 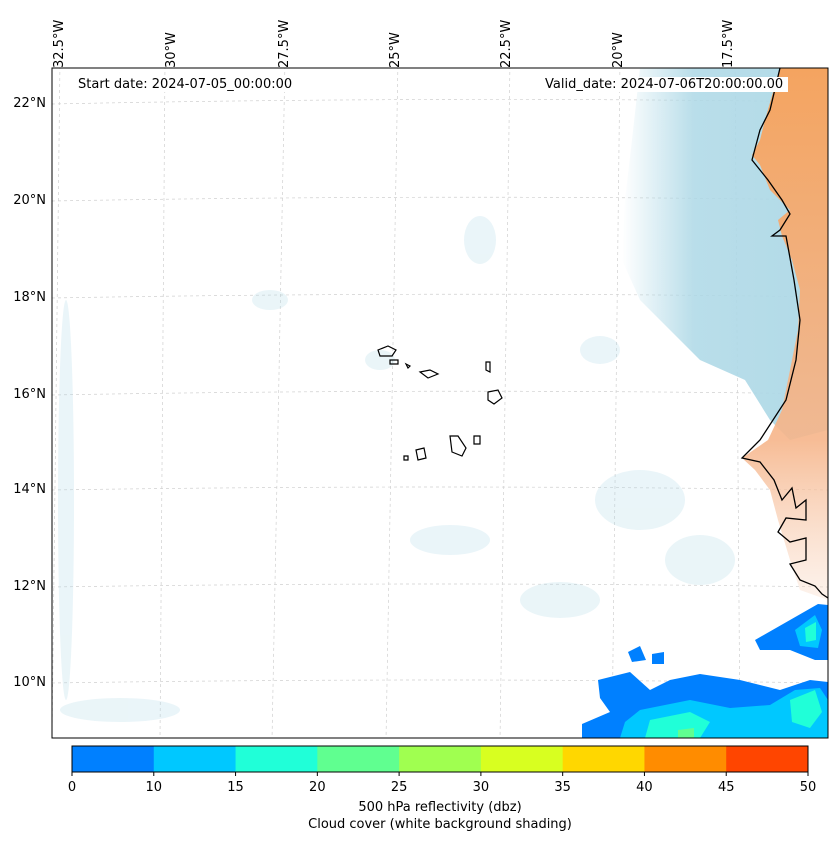 I want to click on colorbar-tick-label: 10, so click(x=154, y=787).